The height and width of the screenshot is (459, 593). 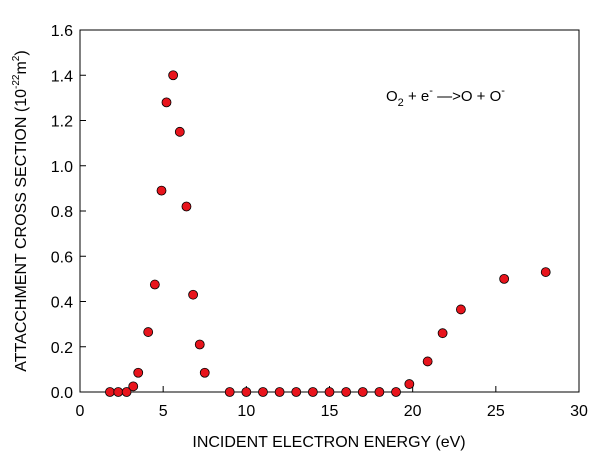 What do you see at coordinates (416, 96) in the screenshot?
I see `annot-plus-e: + e` at bounding box center [416, 96].